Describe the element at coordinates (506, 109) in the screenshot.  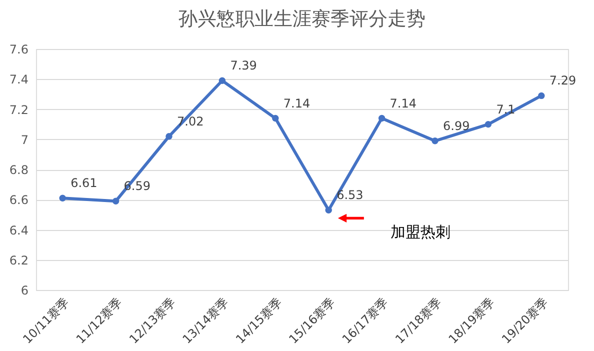
I see `data-label: 7.1` at that location.